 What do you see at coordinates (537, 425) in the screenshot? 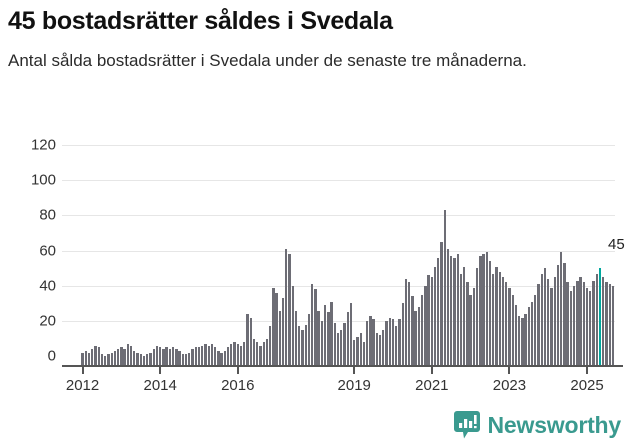
I see `brand-footer: Newsworthy` at bounding box center [537, 425].